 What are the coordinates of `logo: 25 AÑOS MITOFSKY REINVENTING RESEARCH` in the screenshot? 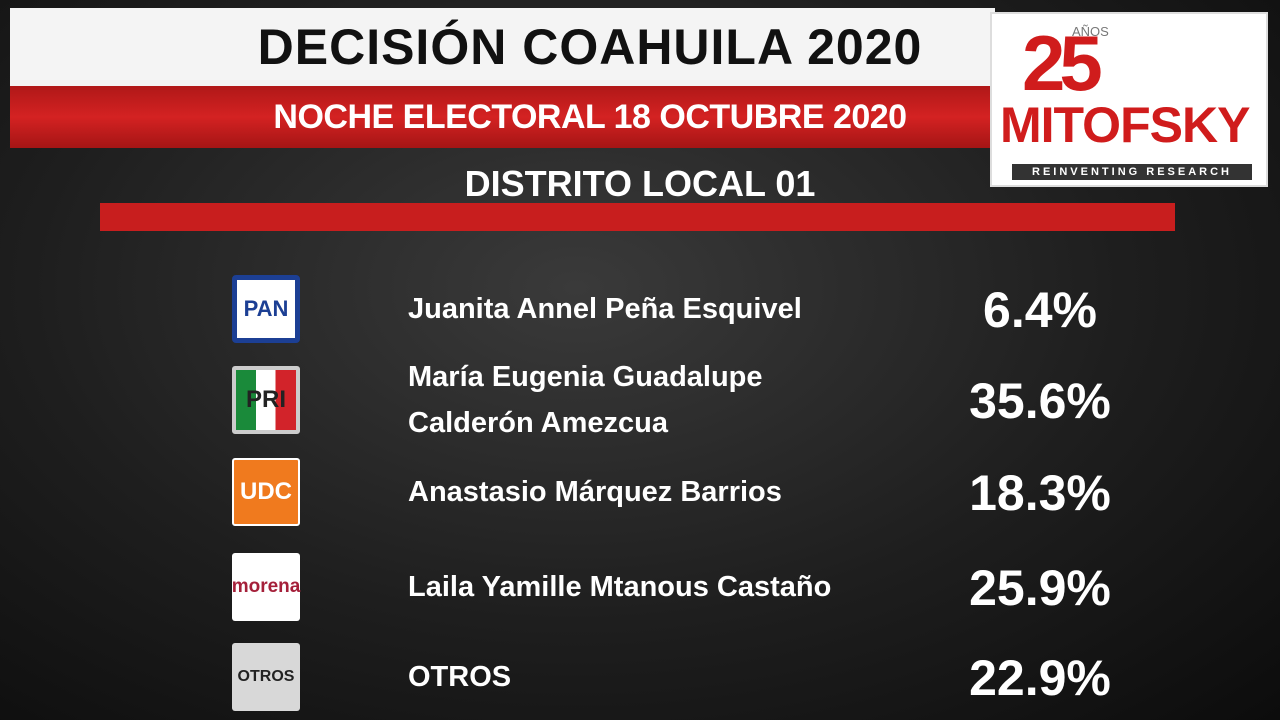 It's located at (1129, 99).